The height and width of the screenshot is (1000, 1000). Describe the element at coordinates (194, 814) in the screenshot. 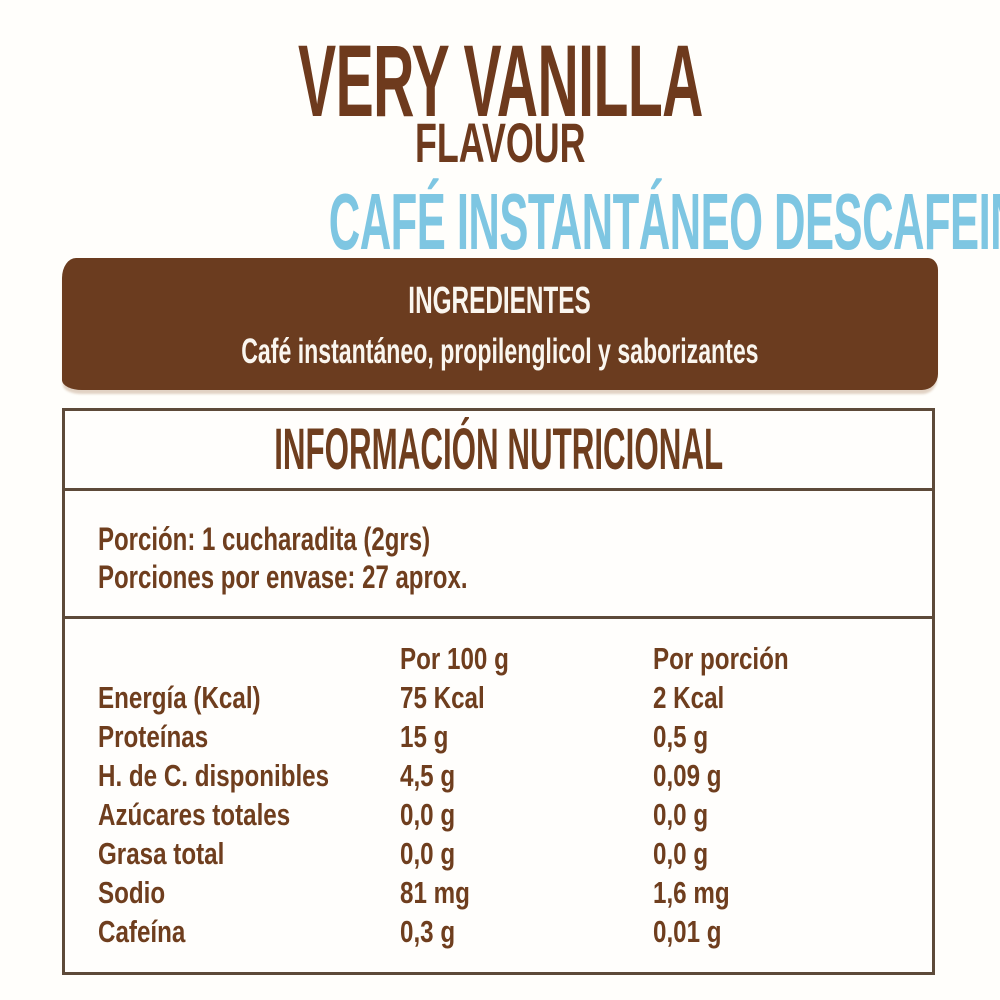

I see `row-label: Azúcares totales` at that location.